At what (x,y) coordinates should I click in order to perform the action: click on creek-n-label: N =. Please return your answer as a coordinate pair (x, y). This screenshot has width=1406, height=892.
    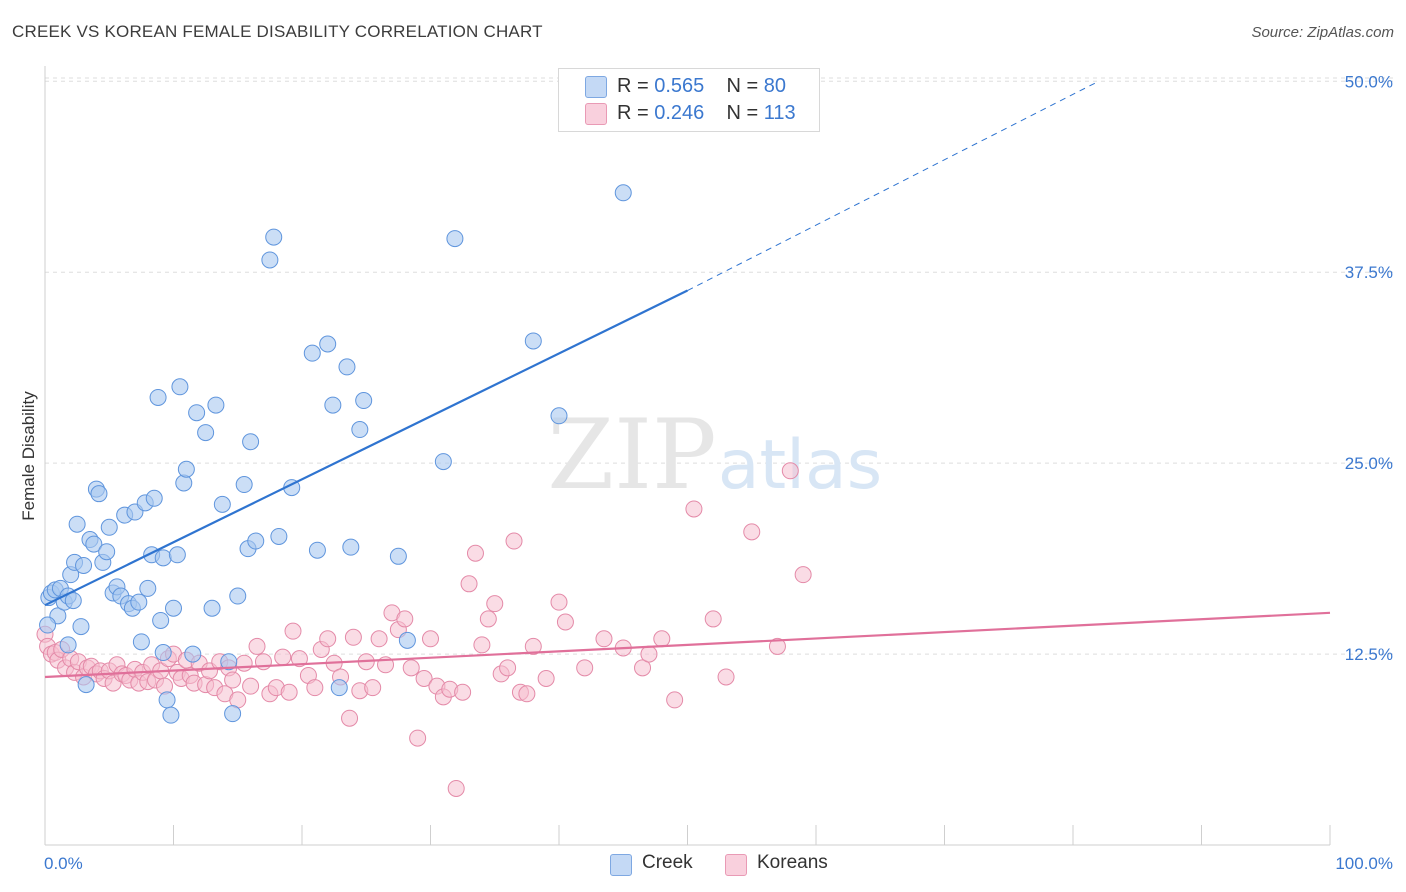
    Looking at the image, I should click on (742, 86).